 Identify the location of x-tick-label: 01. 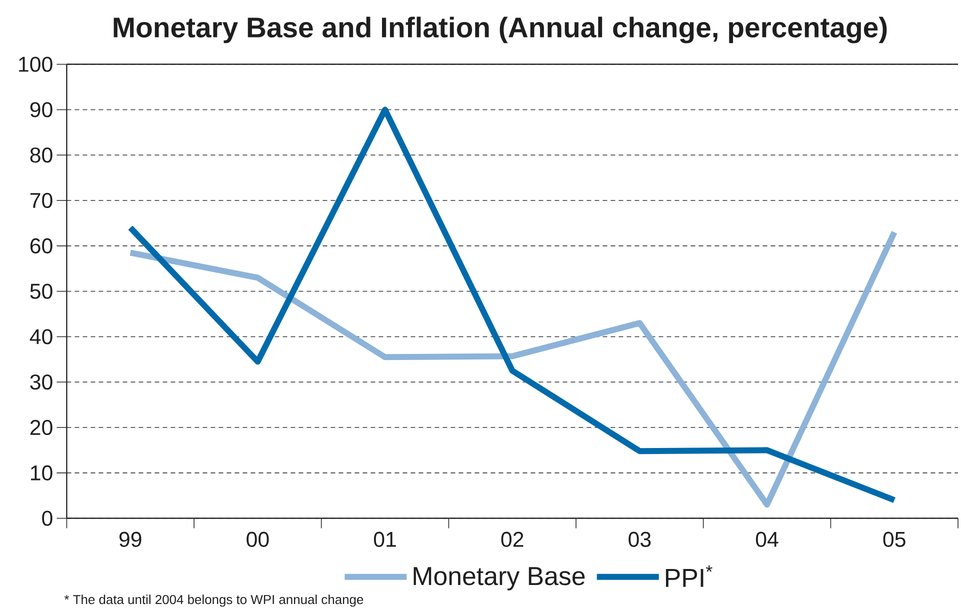
(385, 539).